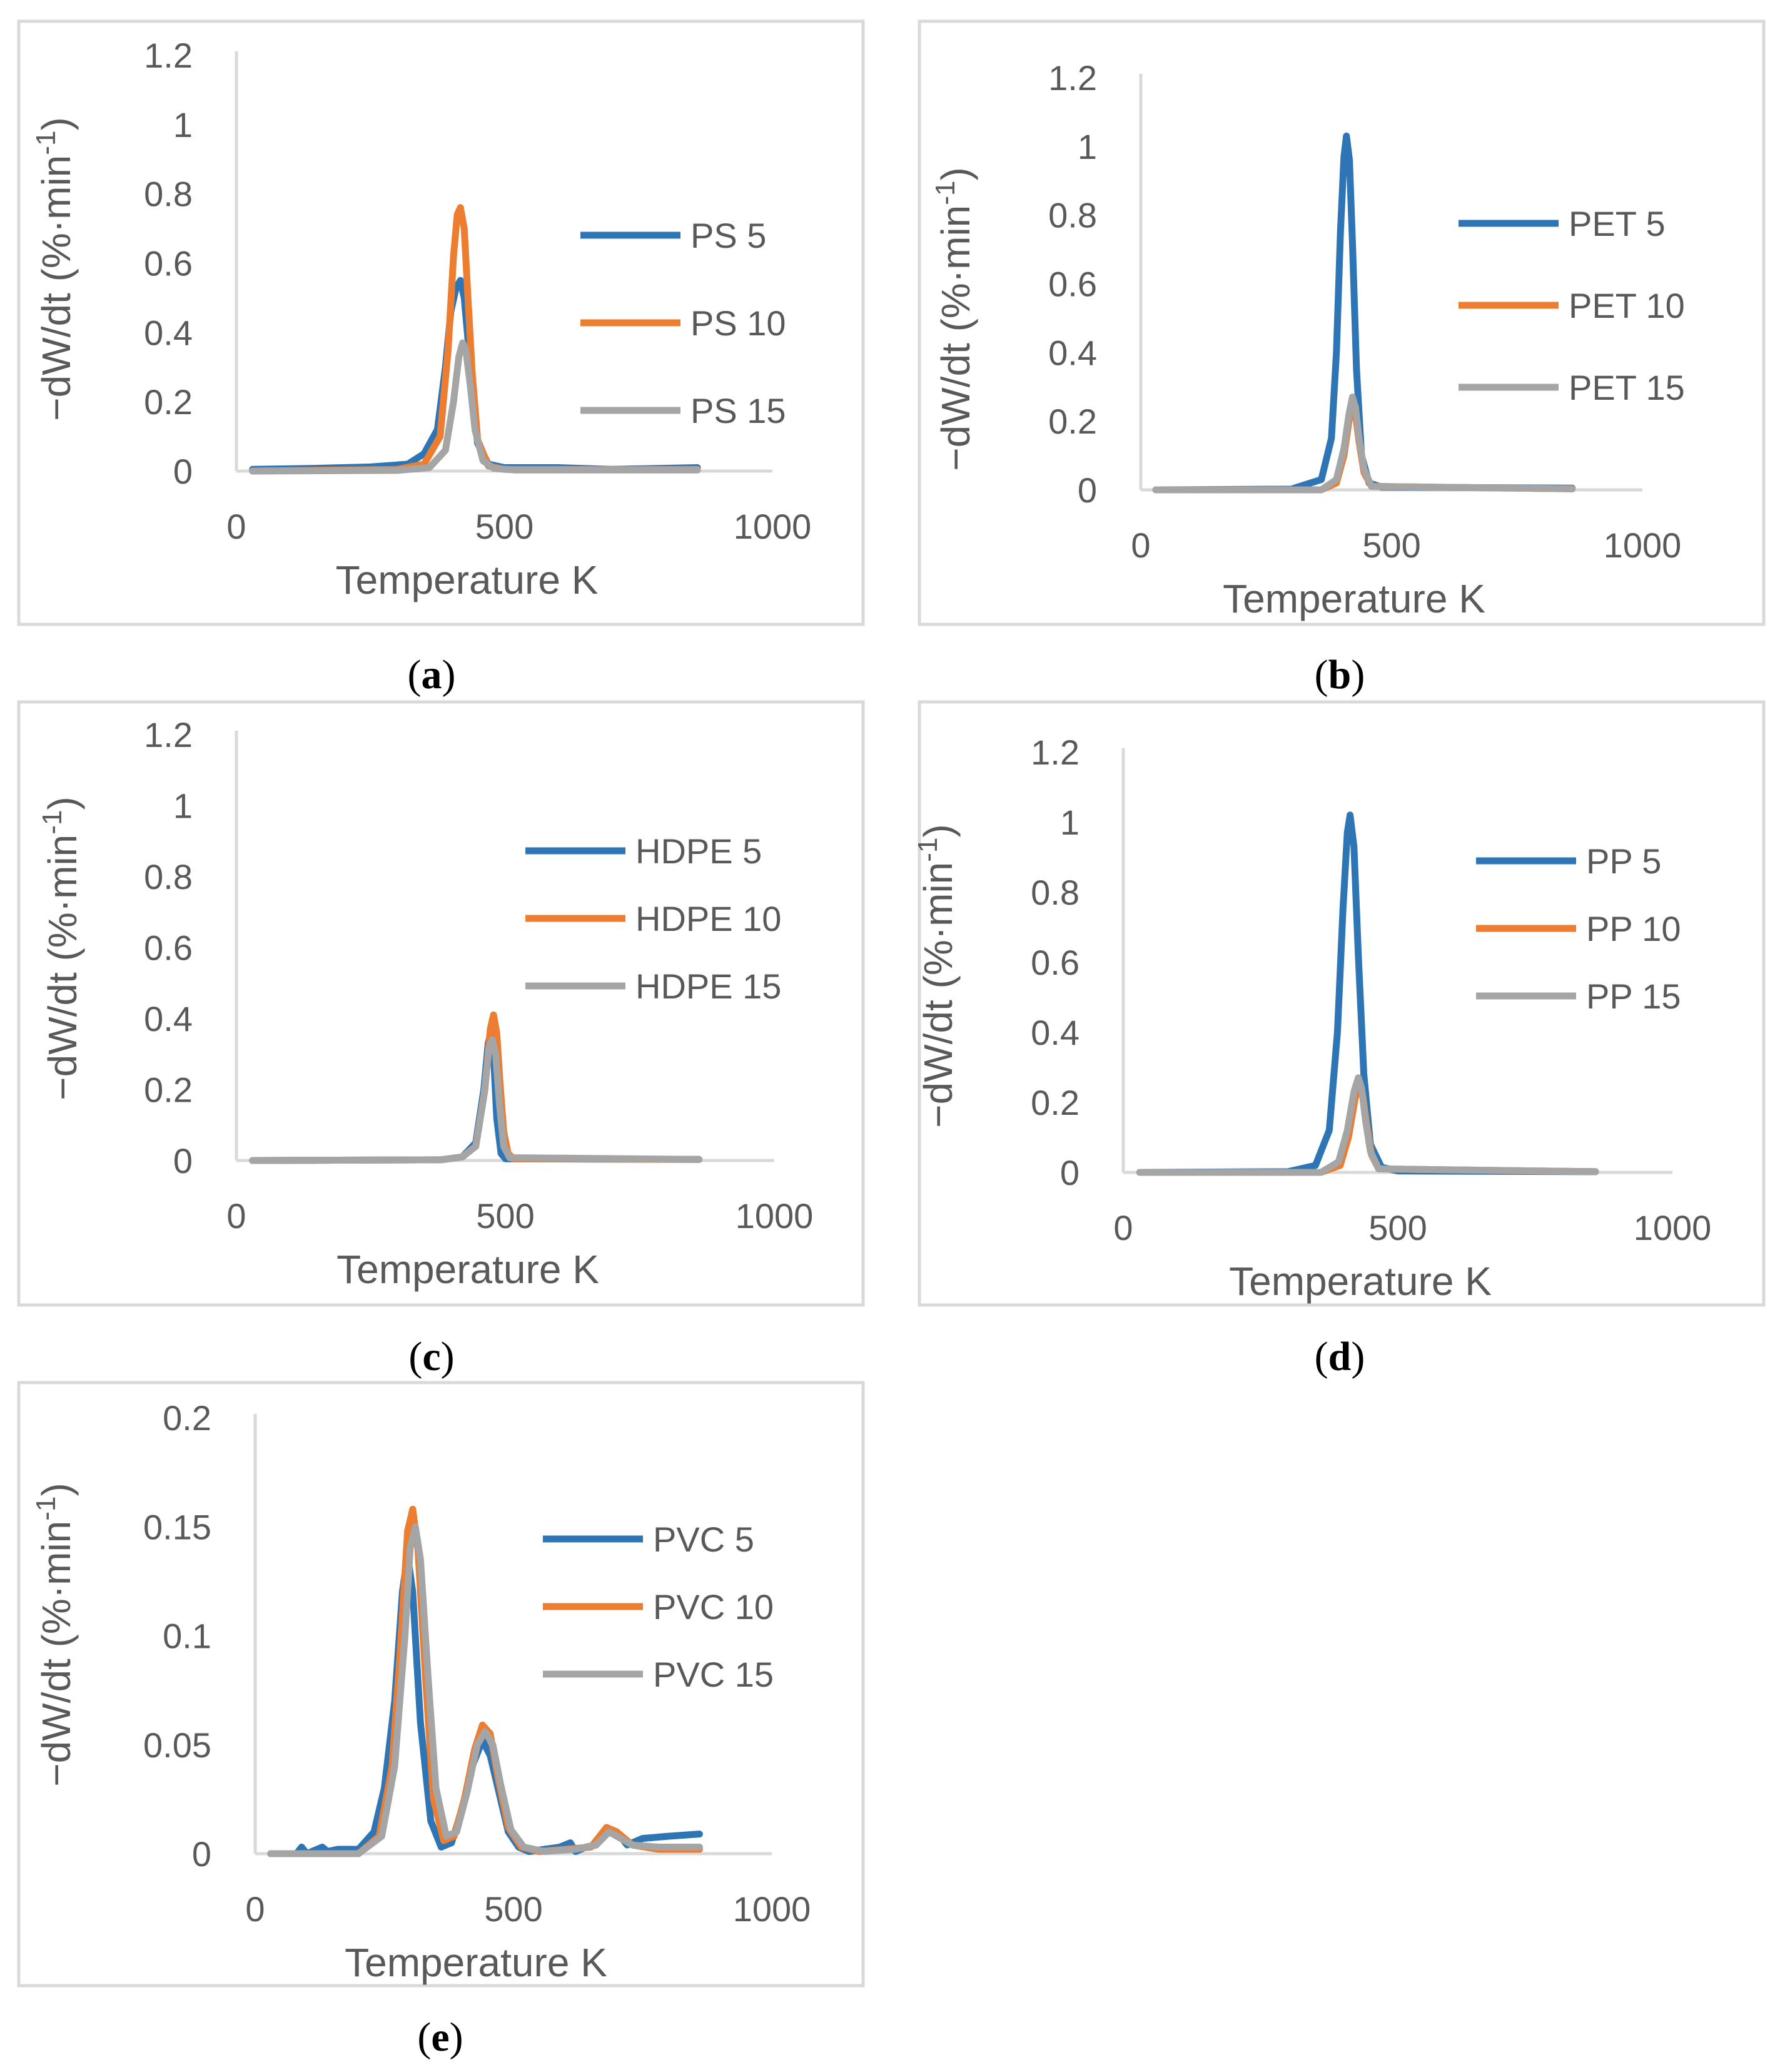 The width and height of the screenshot is (1780, 2072). What do you see at coordinates (713, 1674) in the screenshot?
I see `legend-label: PVC 15` at bounding box center [713, 1674].